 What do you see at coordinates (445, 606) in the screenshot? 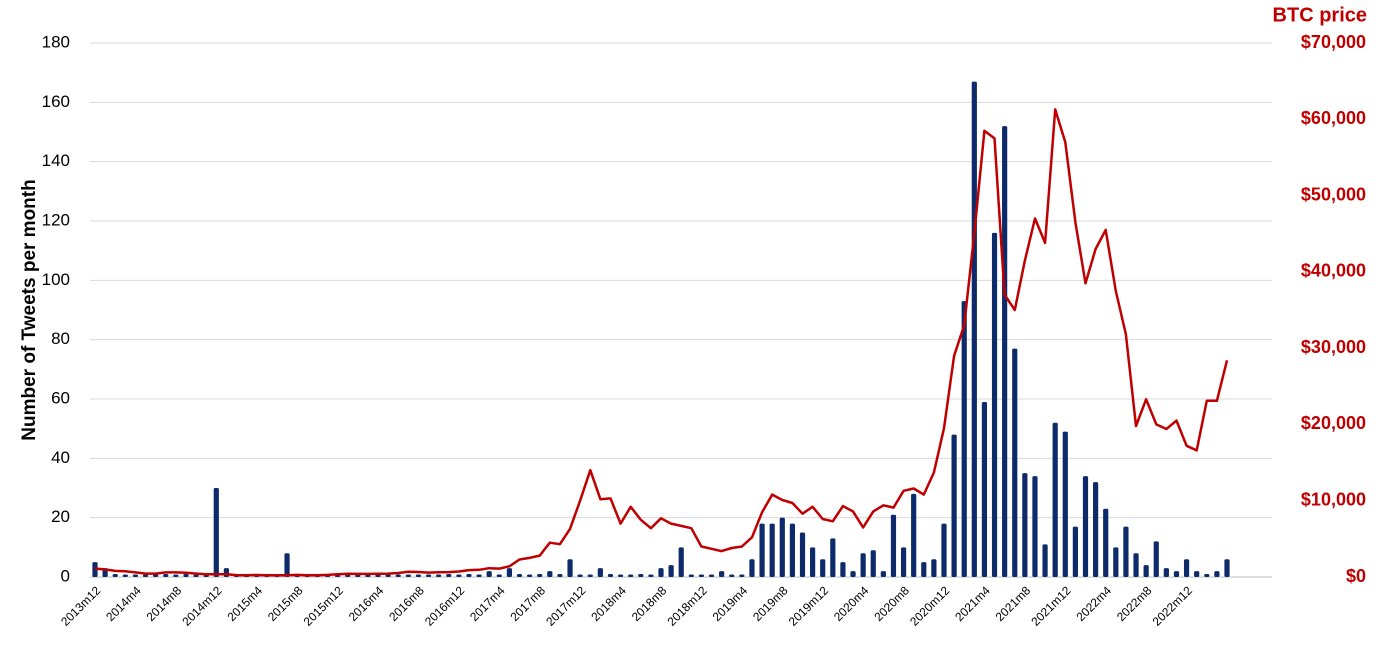
I see `x-tick-label: 2016m12` at bounding box center [445, 606].